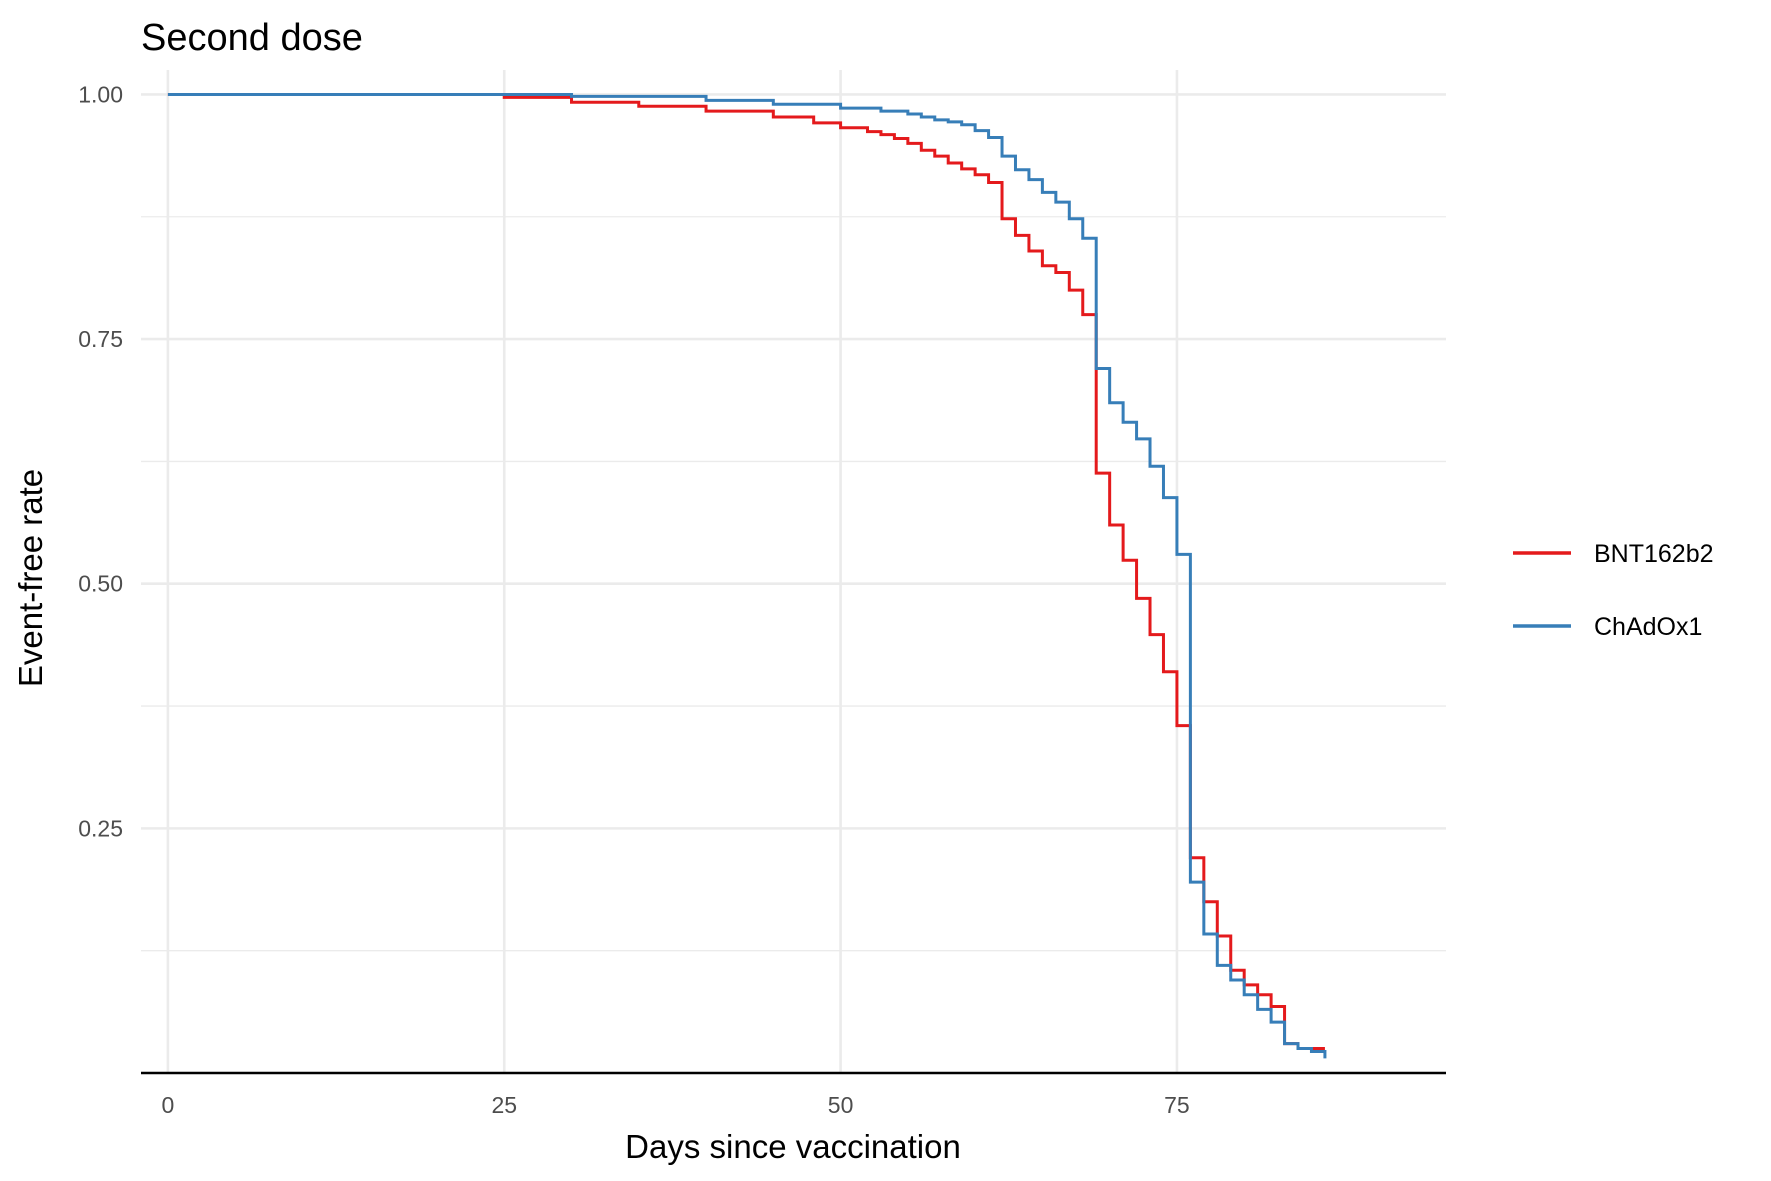 Image resolution: width=1771 pixels, height=1181 pixels. Describe the element at coordinates (1648, 627) in the screenshot. I see `legend-label: ChAdOx1` at that location.